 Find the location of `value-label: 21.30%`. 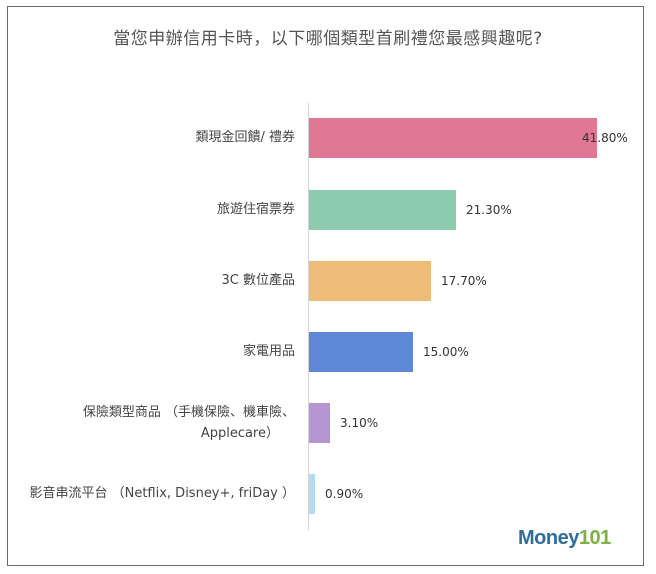

value-label: 21.30% is located at coordinates (489, 210).